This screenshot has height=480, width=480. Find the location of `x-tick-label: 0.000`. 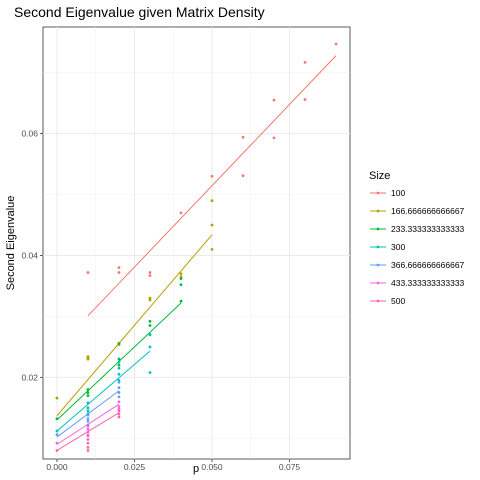

x-tick-label: 0.000 is located at coordinates (57, 467).